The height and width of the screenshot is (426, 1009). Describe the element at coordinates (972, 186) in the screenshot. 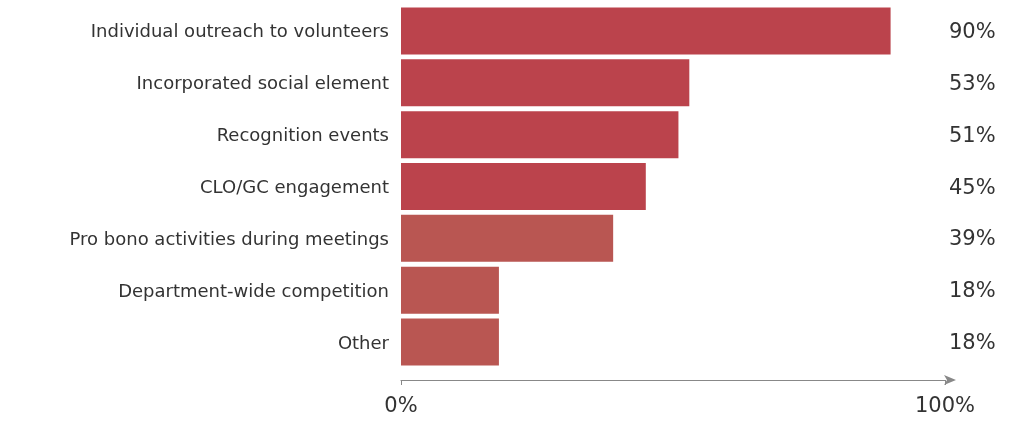

I see `data-label: 45%` at that location.